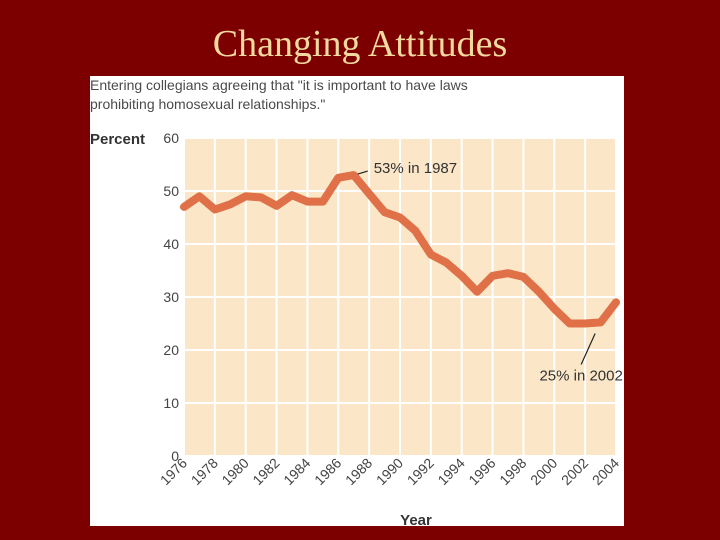 This screenshot has height=540, width=720. What do you see at coordinates (415, 168) in the screenshot?
I see `annotation-0: 53% in 1987` at bounding box center [415, 168].